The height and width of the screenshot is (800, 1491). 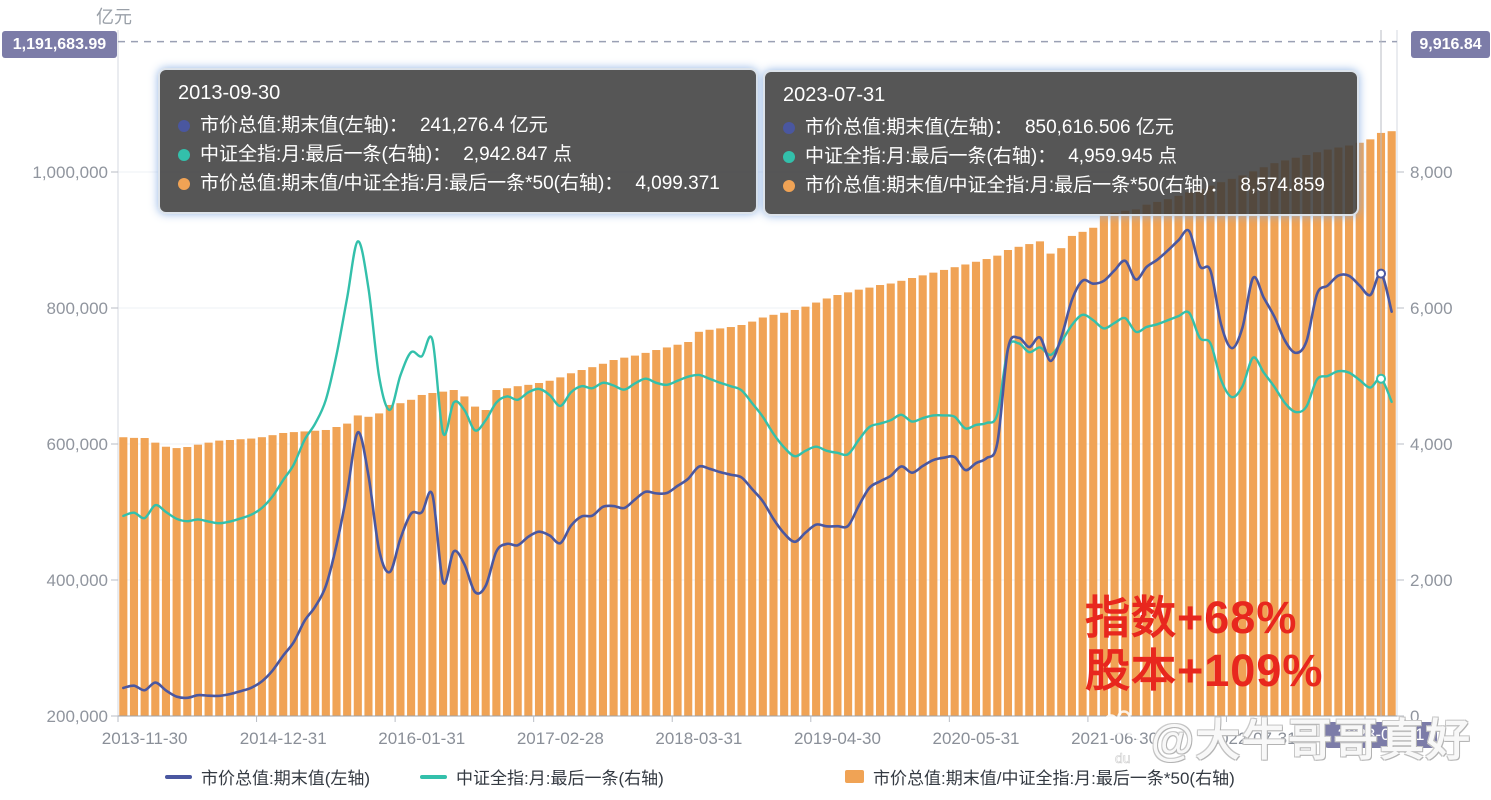 I want to click on tooltip-date: 2013-09-30, so click(x=229, y=93).